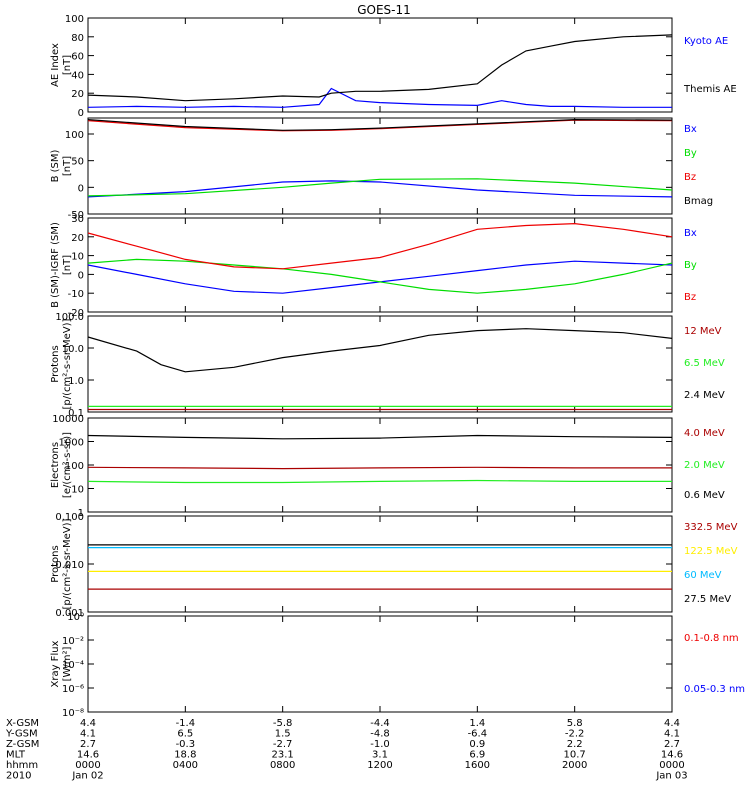 This screenshot has width=750, height=804. I want to click on ephemeris-value: 2.2, so click(575, 744).